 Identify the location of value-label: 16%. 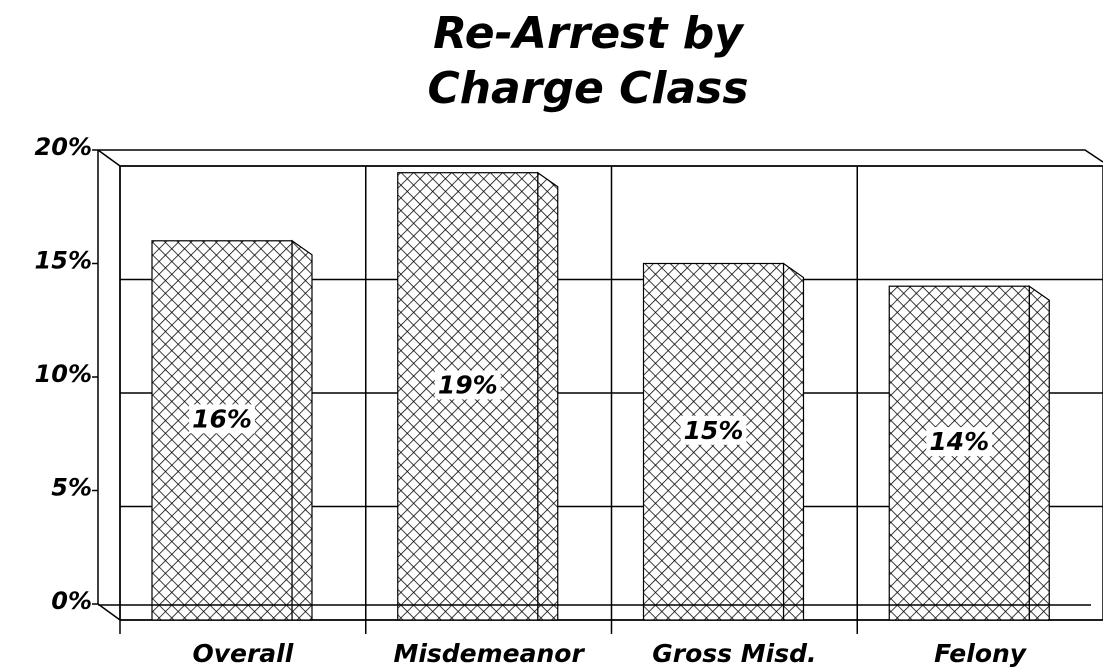
(222, 418).